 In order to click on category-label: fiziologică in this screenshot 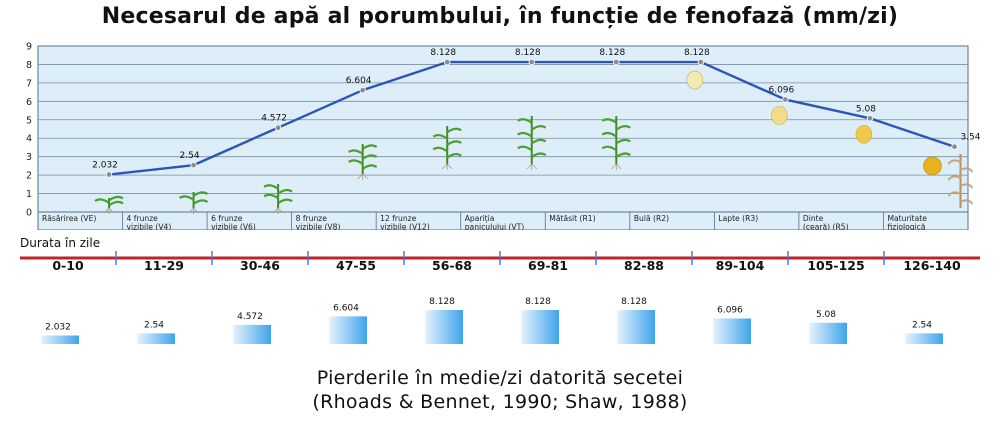, I will do `click(906, 227)`.